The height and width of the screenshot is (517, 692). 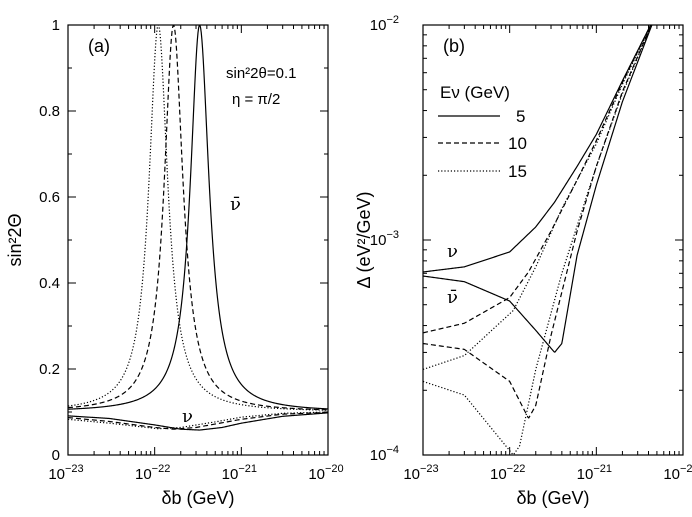 I want to click on panel-a-xtick-label-exp: −21, so click(x=247, y=469).